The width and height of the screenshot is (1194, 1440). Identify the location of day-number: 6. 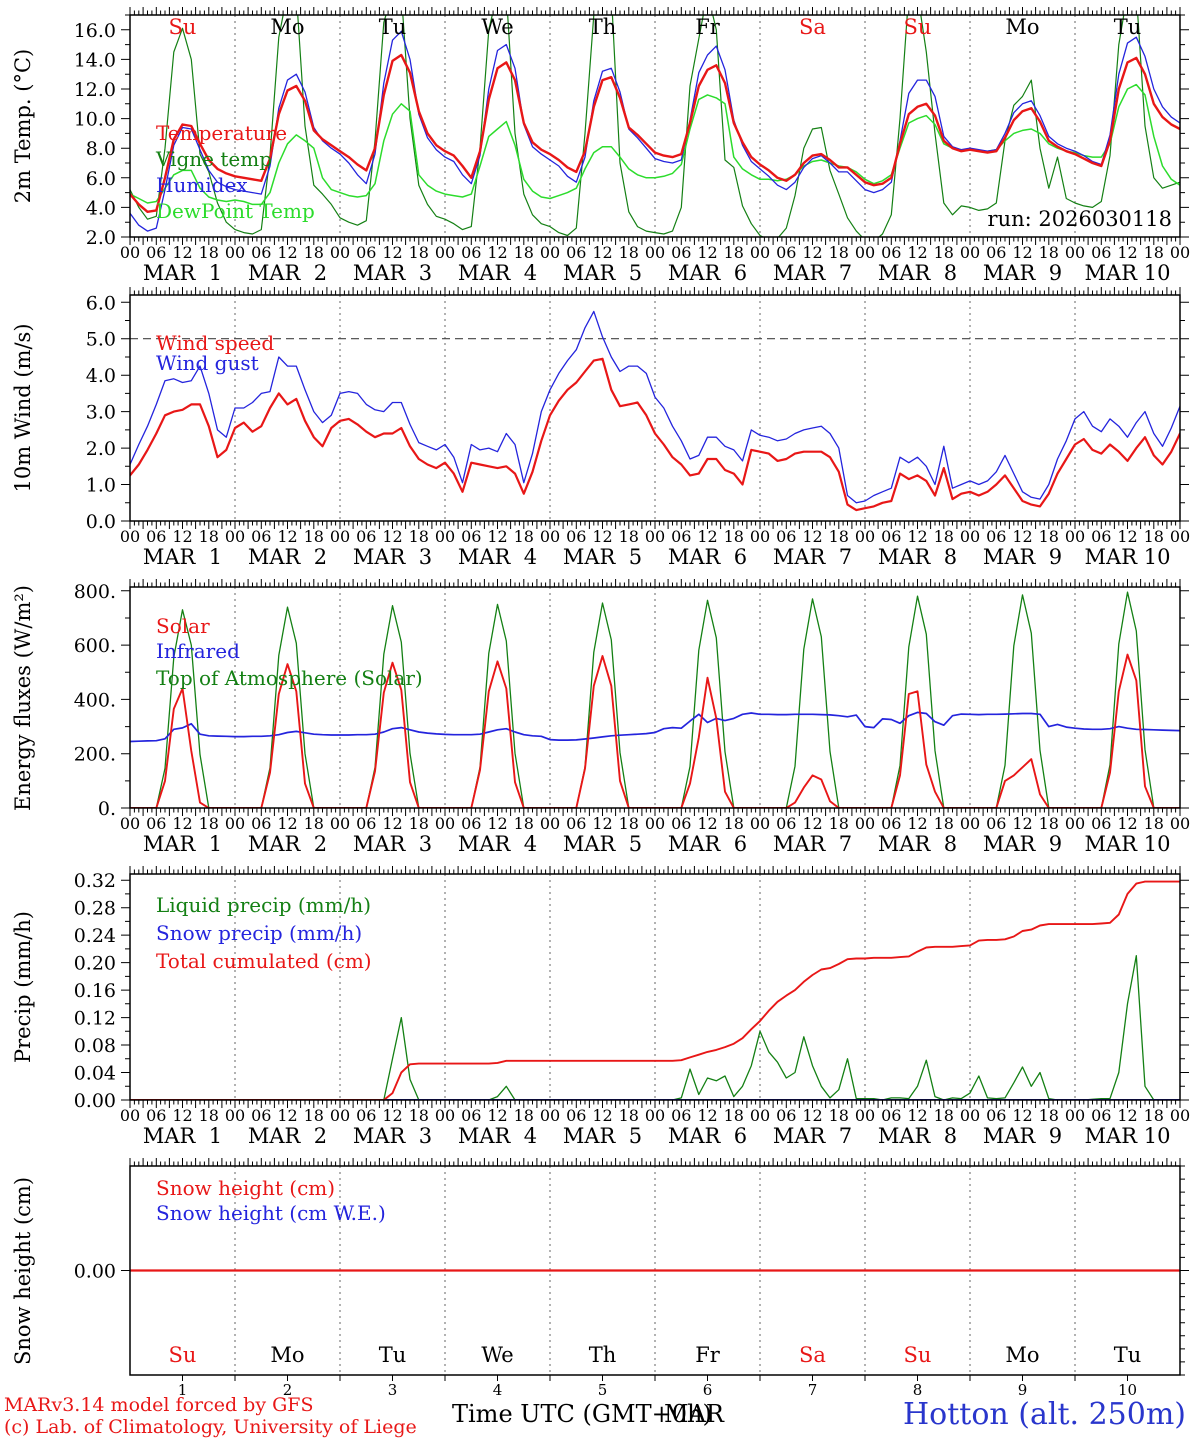
(708, 1390).